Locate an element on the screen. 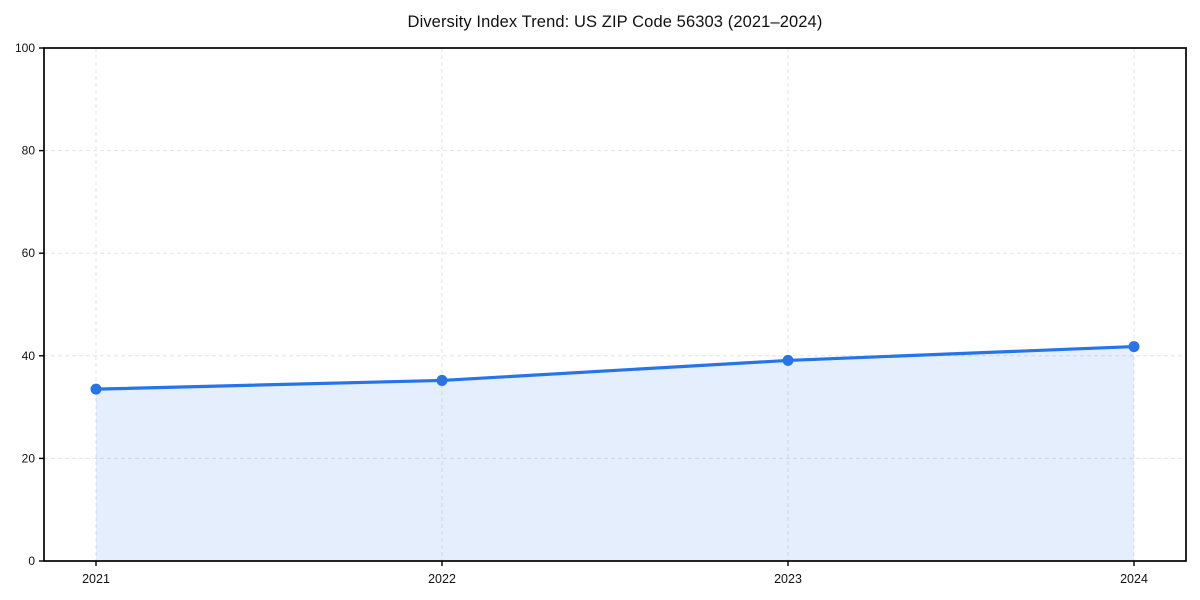 The height and width of the screenshot is (600, 1200). x-tick-label: 2023 is located at coordinates (788, 579).